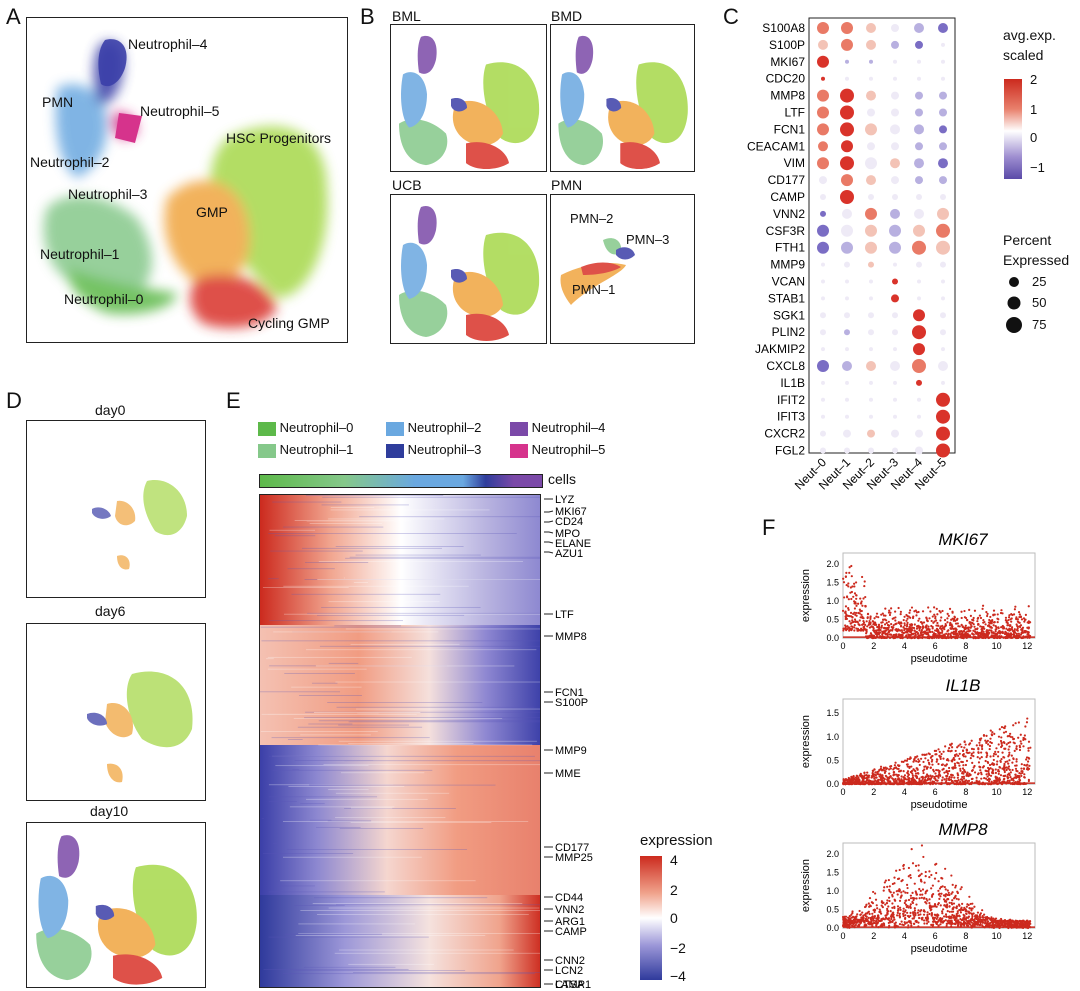 The image size is (1080, 991). Describe the element at coordinates (806, 885) in the screenshot. I see `scatter-ylabel: expression` at that location.